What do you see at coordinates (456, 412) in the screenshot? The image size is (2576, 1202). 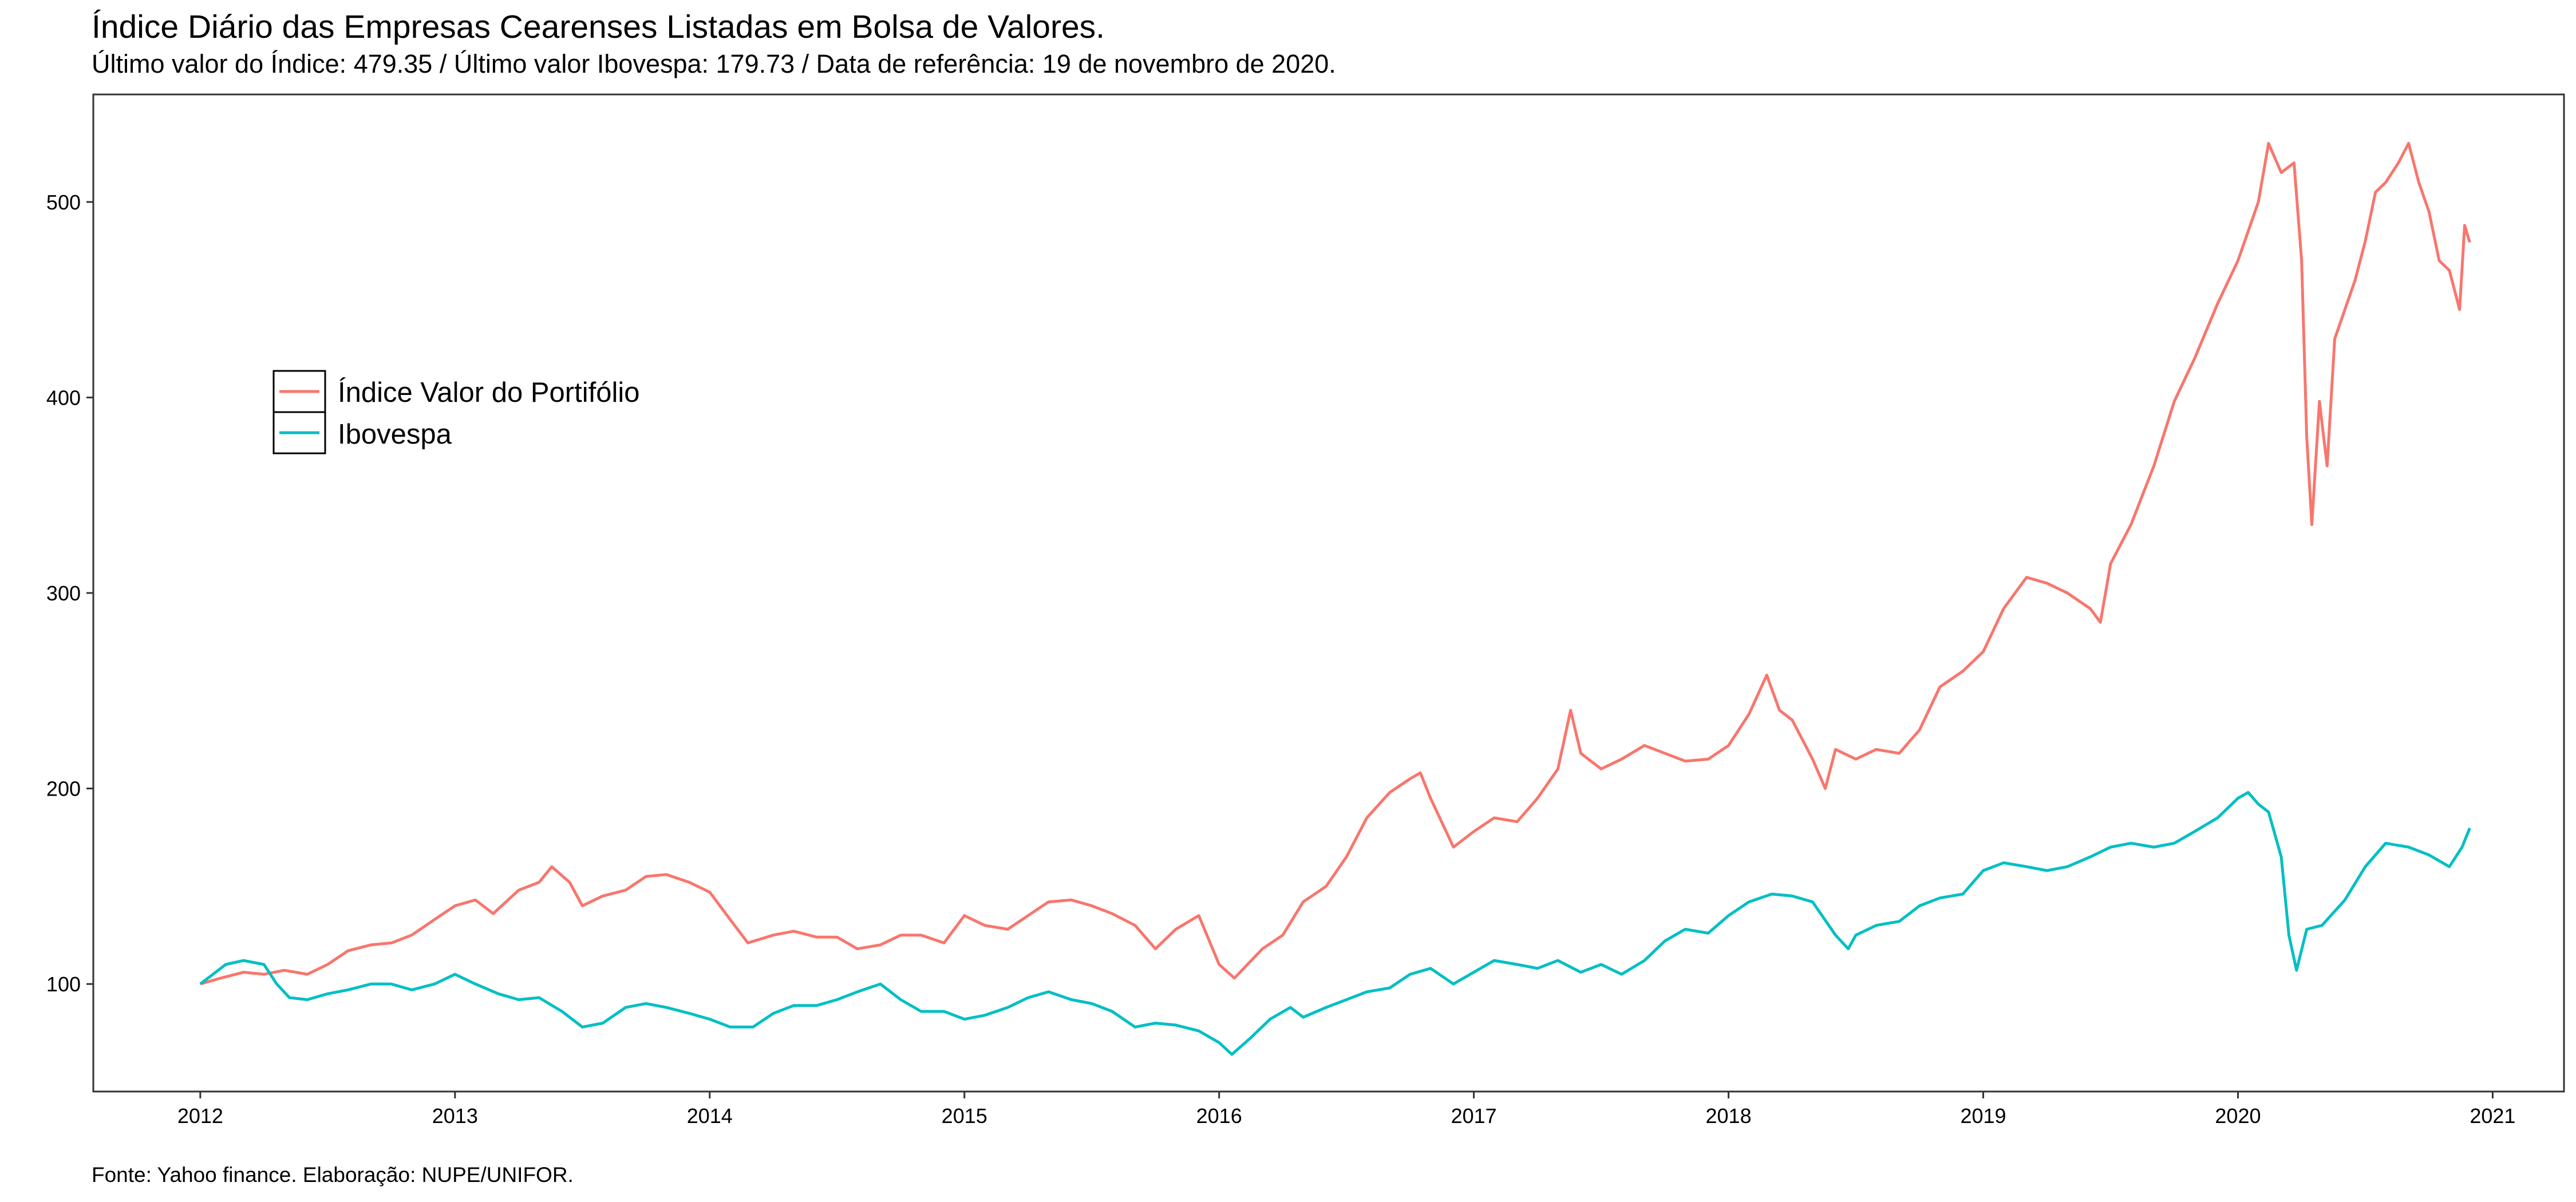 I see `legend: Índice Valor do Portifólio Ibovespa` at bounding box center [456, 412].